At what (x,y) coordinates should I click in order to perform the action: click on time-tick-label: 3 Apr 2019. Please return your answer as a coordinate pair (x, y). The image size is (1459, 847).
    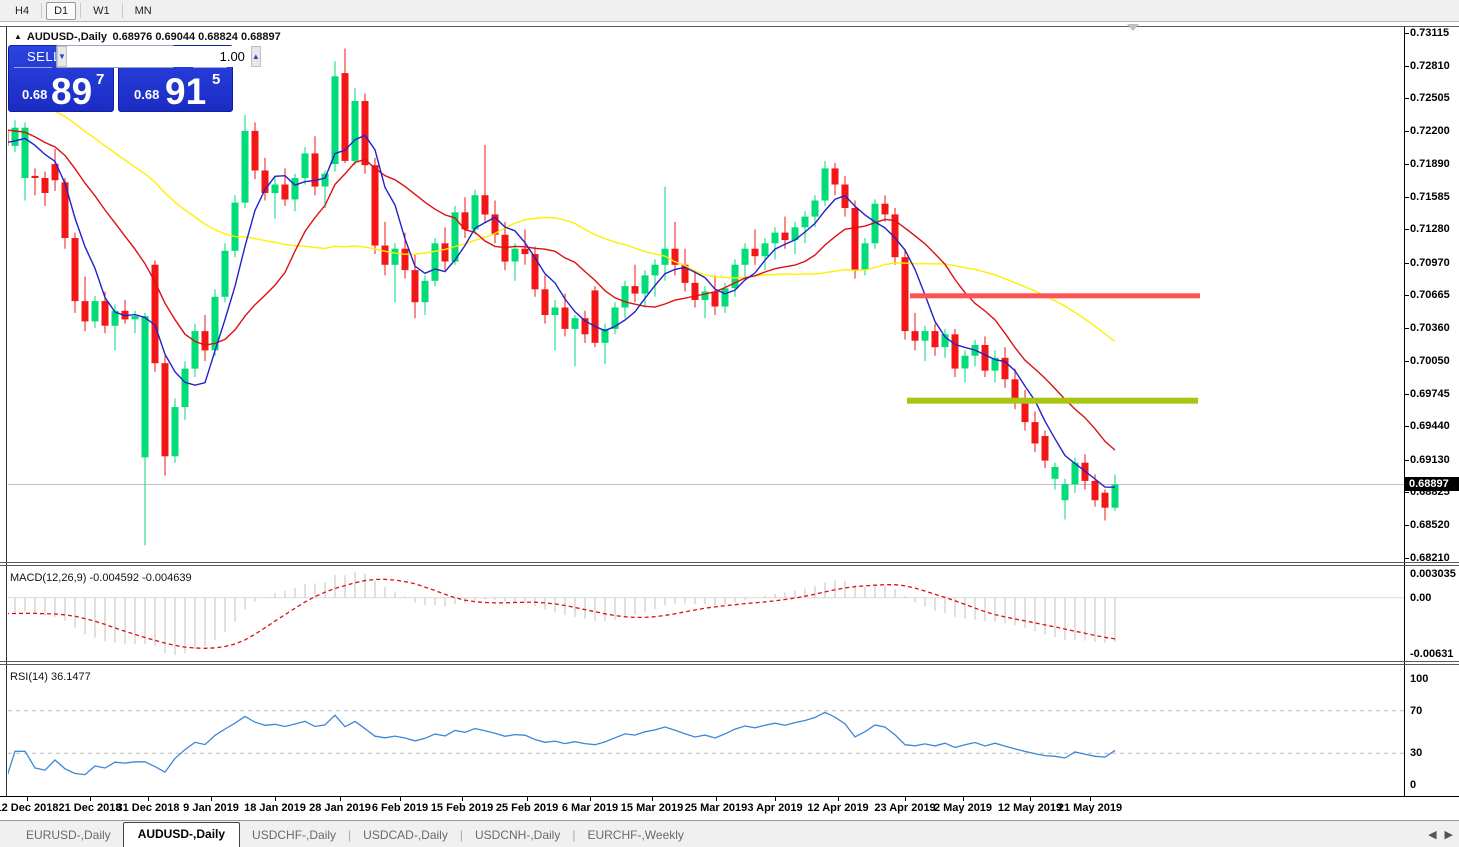
    Looking at the image, I should click on (775, 808).